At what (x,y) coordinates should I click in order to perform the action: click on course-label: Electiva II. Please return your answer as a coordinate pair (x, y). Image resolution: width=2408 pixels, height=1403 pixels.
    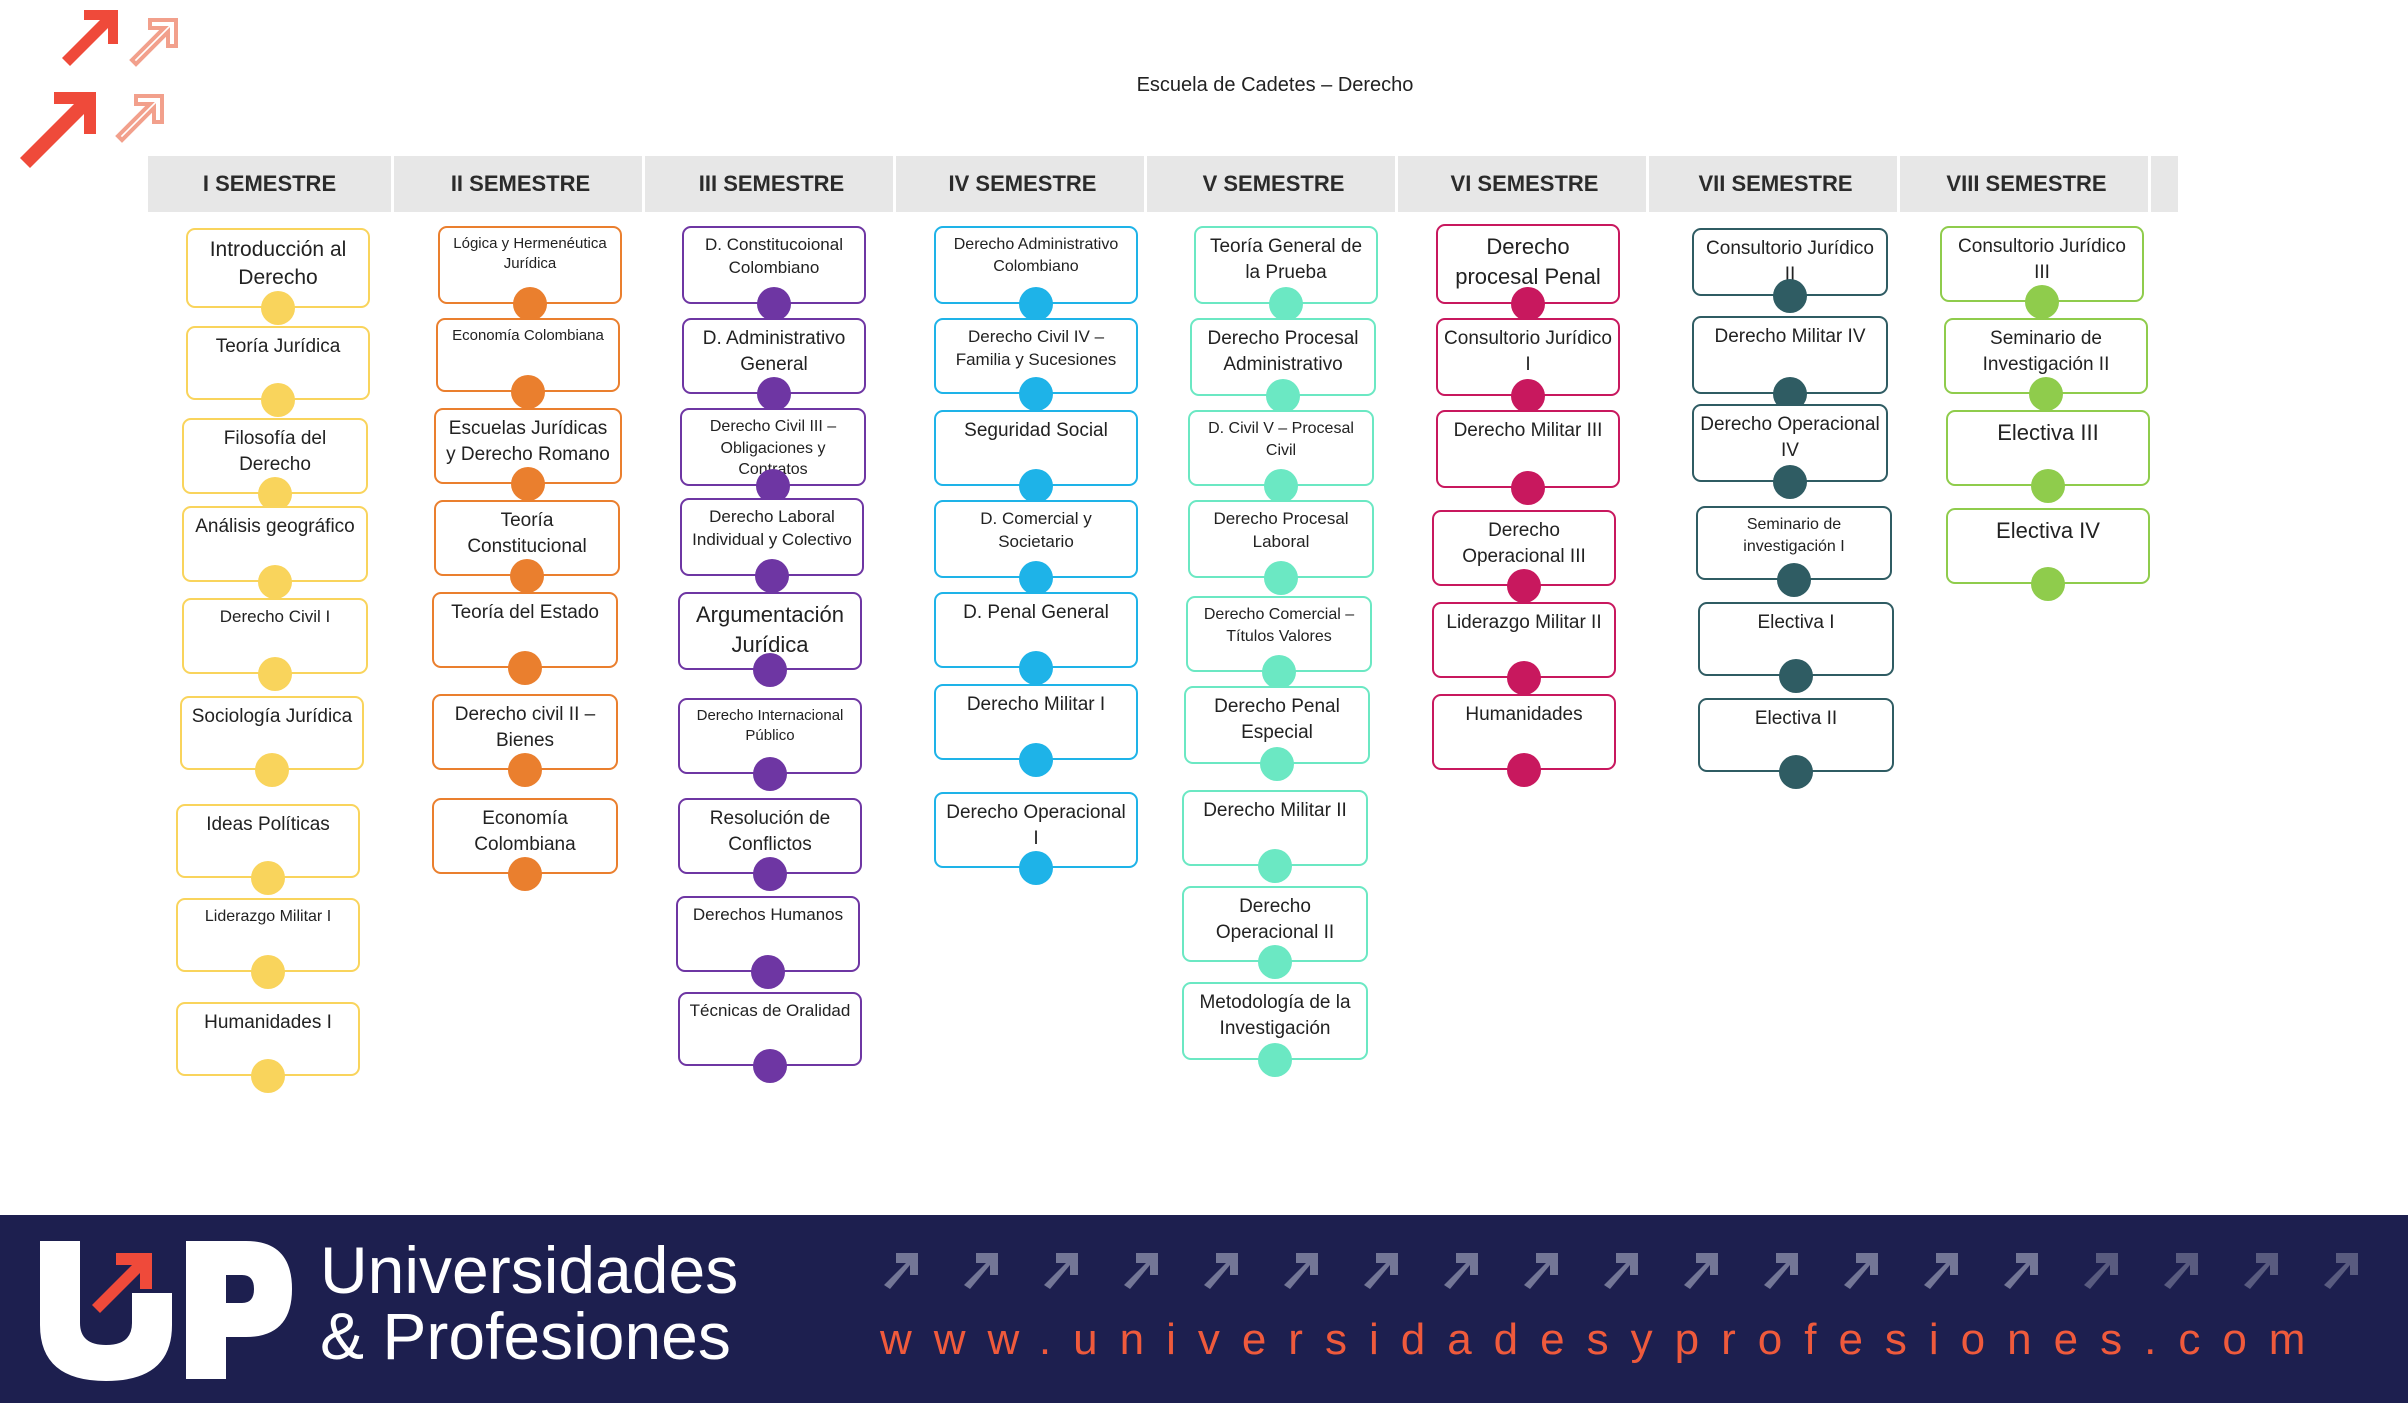
    Looking at the image, I should click on (1796, 718).